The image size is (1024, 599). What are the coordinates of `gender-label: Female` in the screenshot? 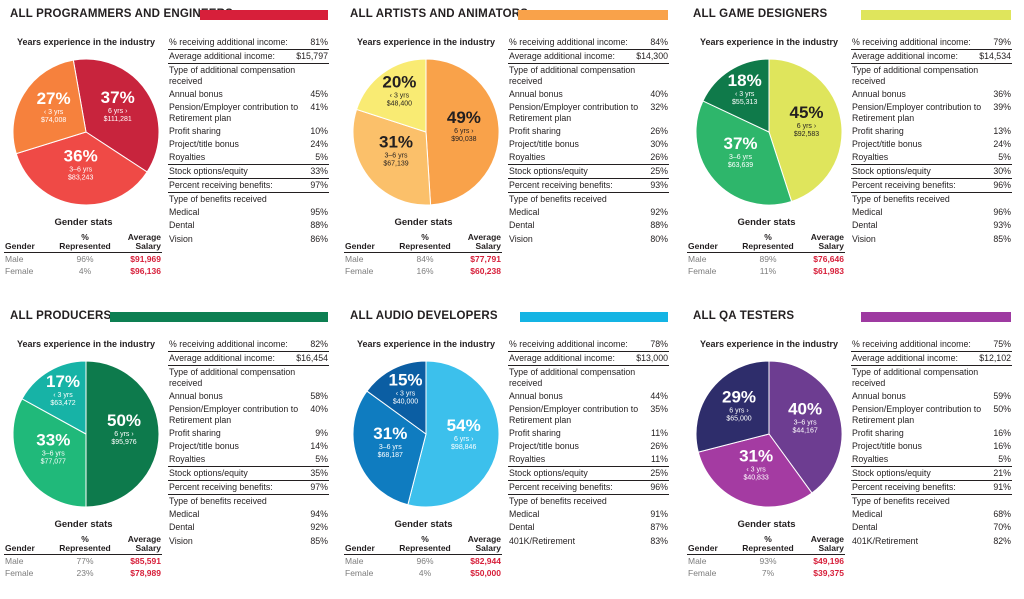 It's located at (702, 572).